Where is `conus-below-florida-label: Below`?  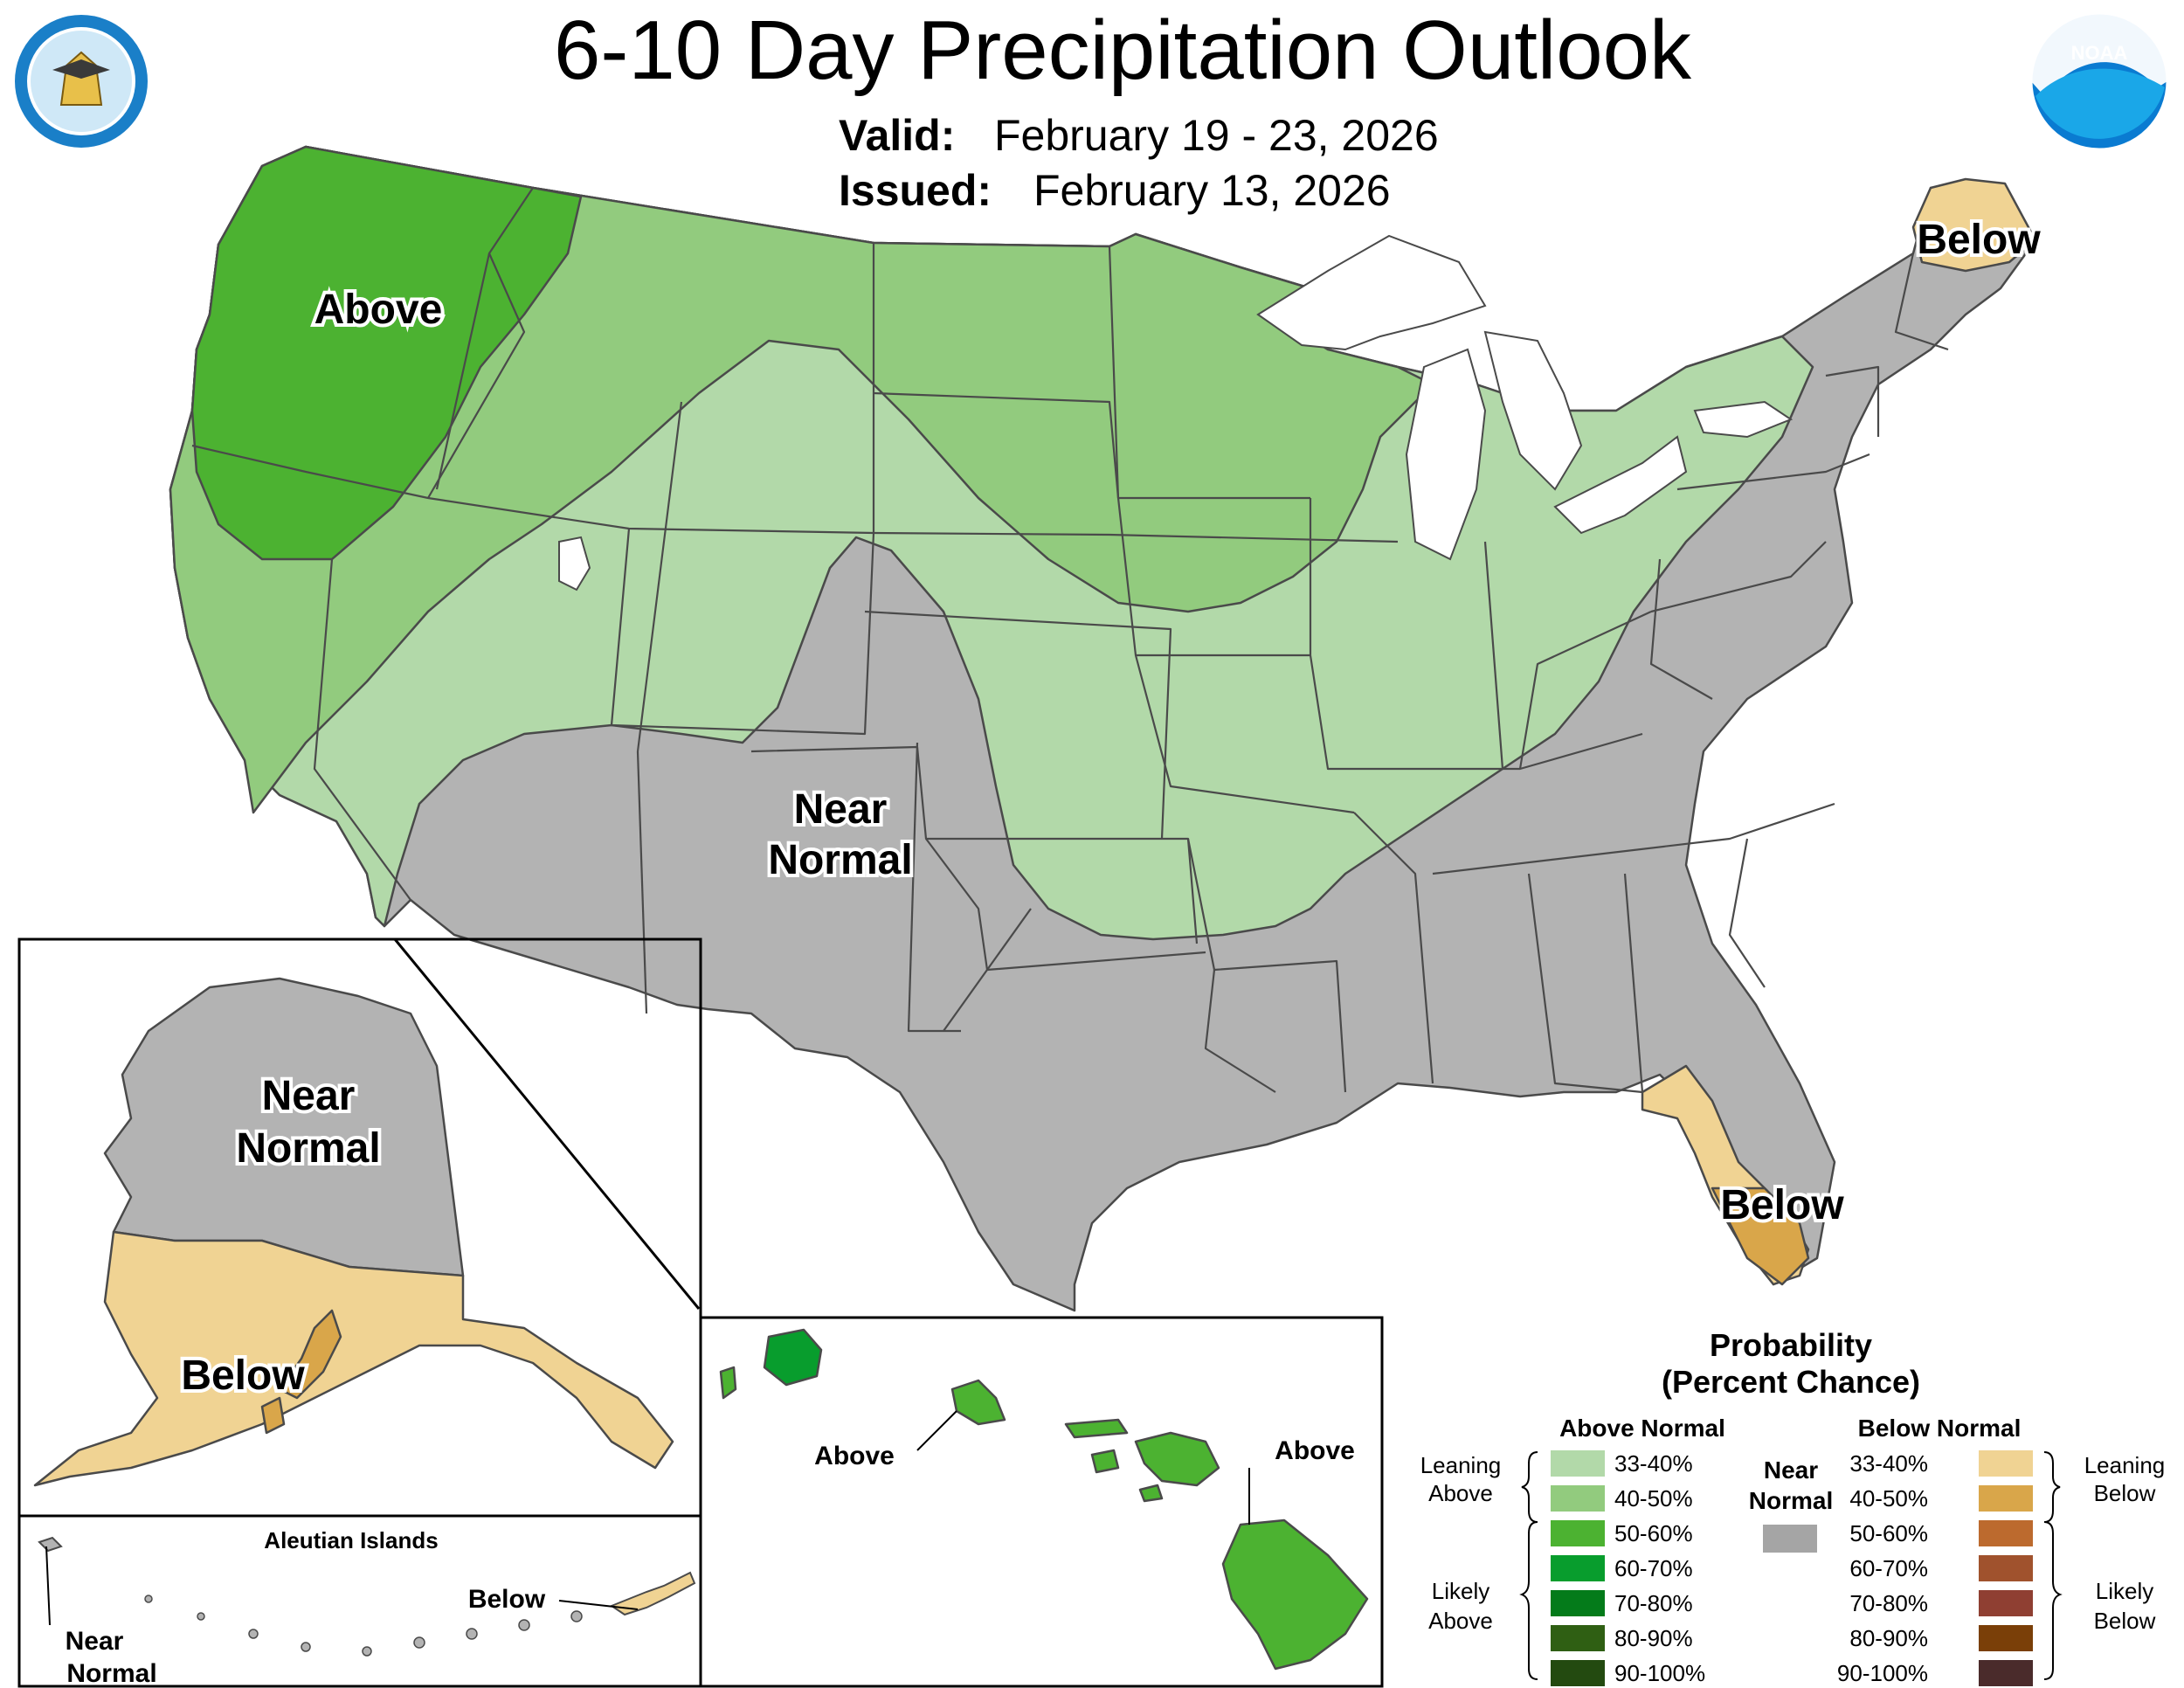 conus-below-florida-label: Below is located at coordinates (1782, 1205).